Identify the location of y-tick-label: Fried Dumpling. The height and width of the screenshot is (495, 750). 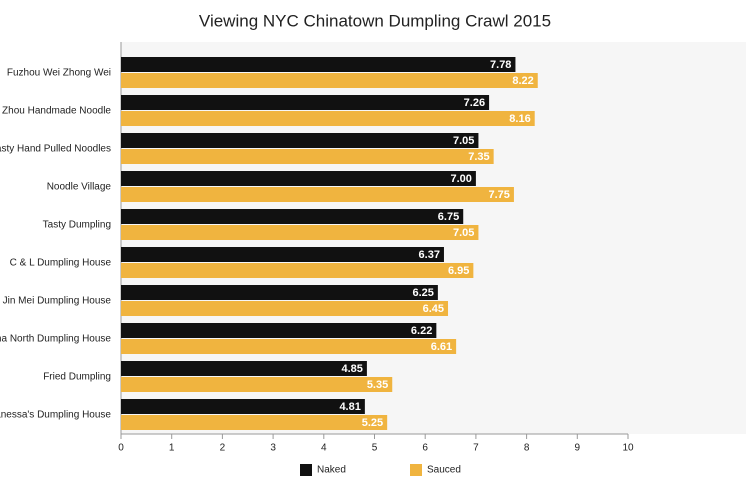
(77, 377).